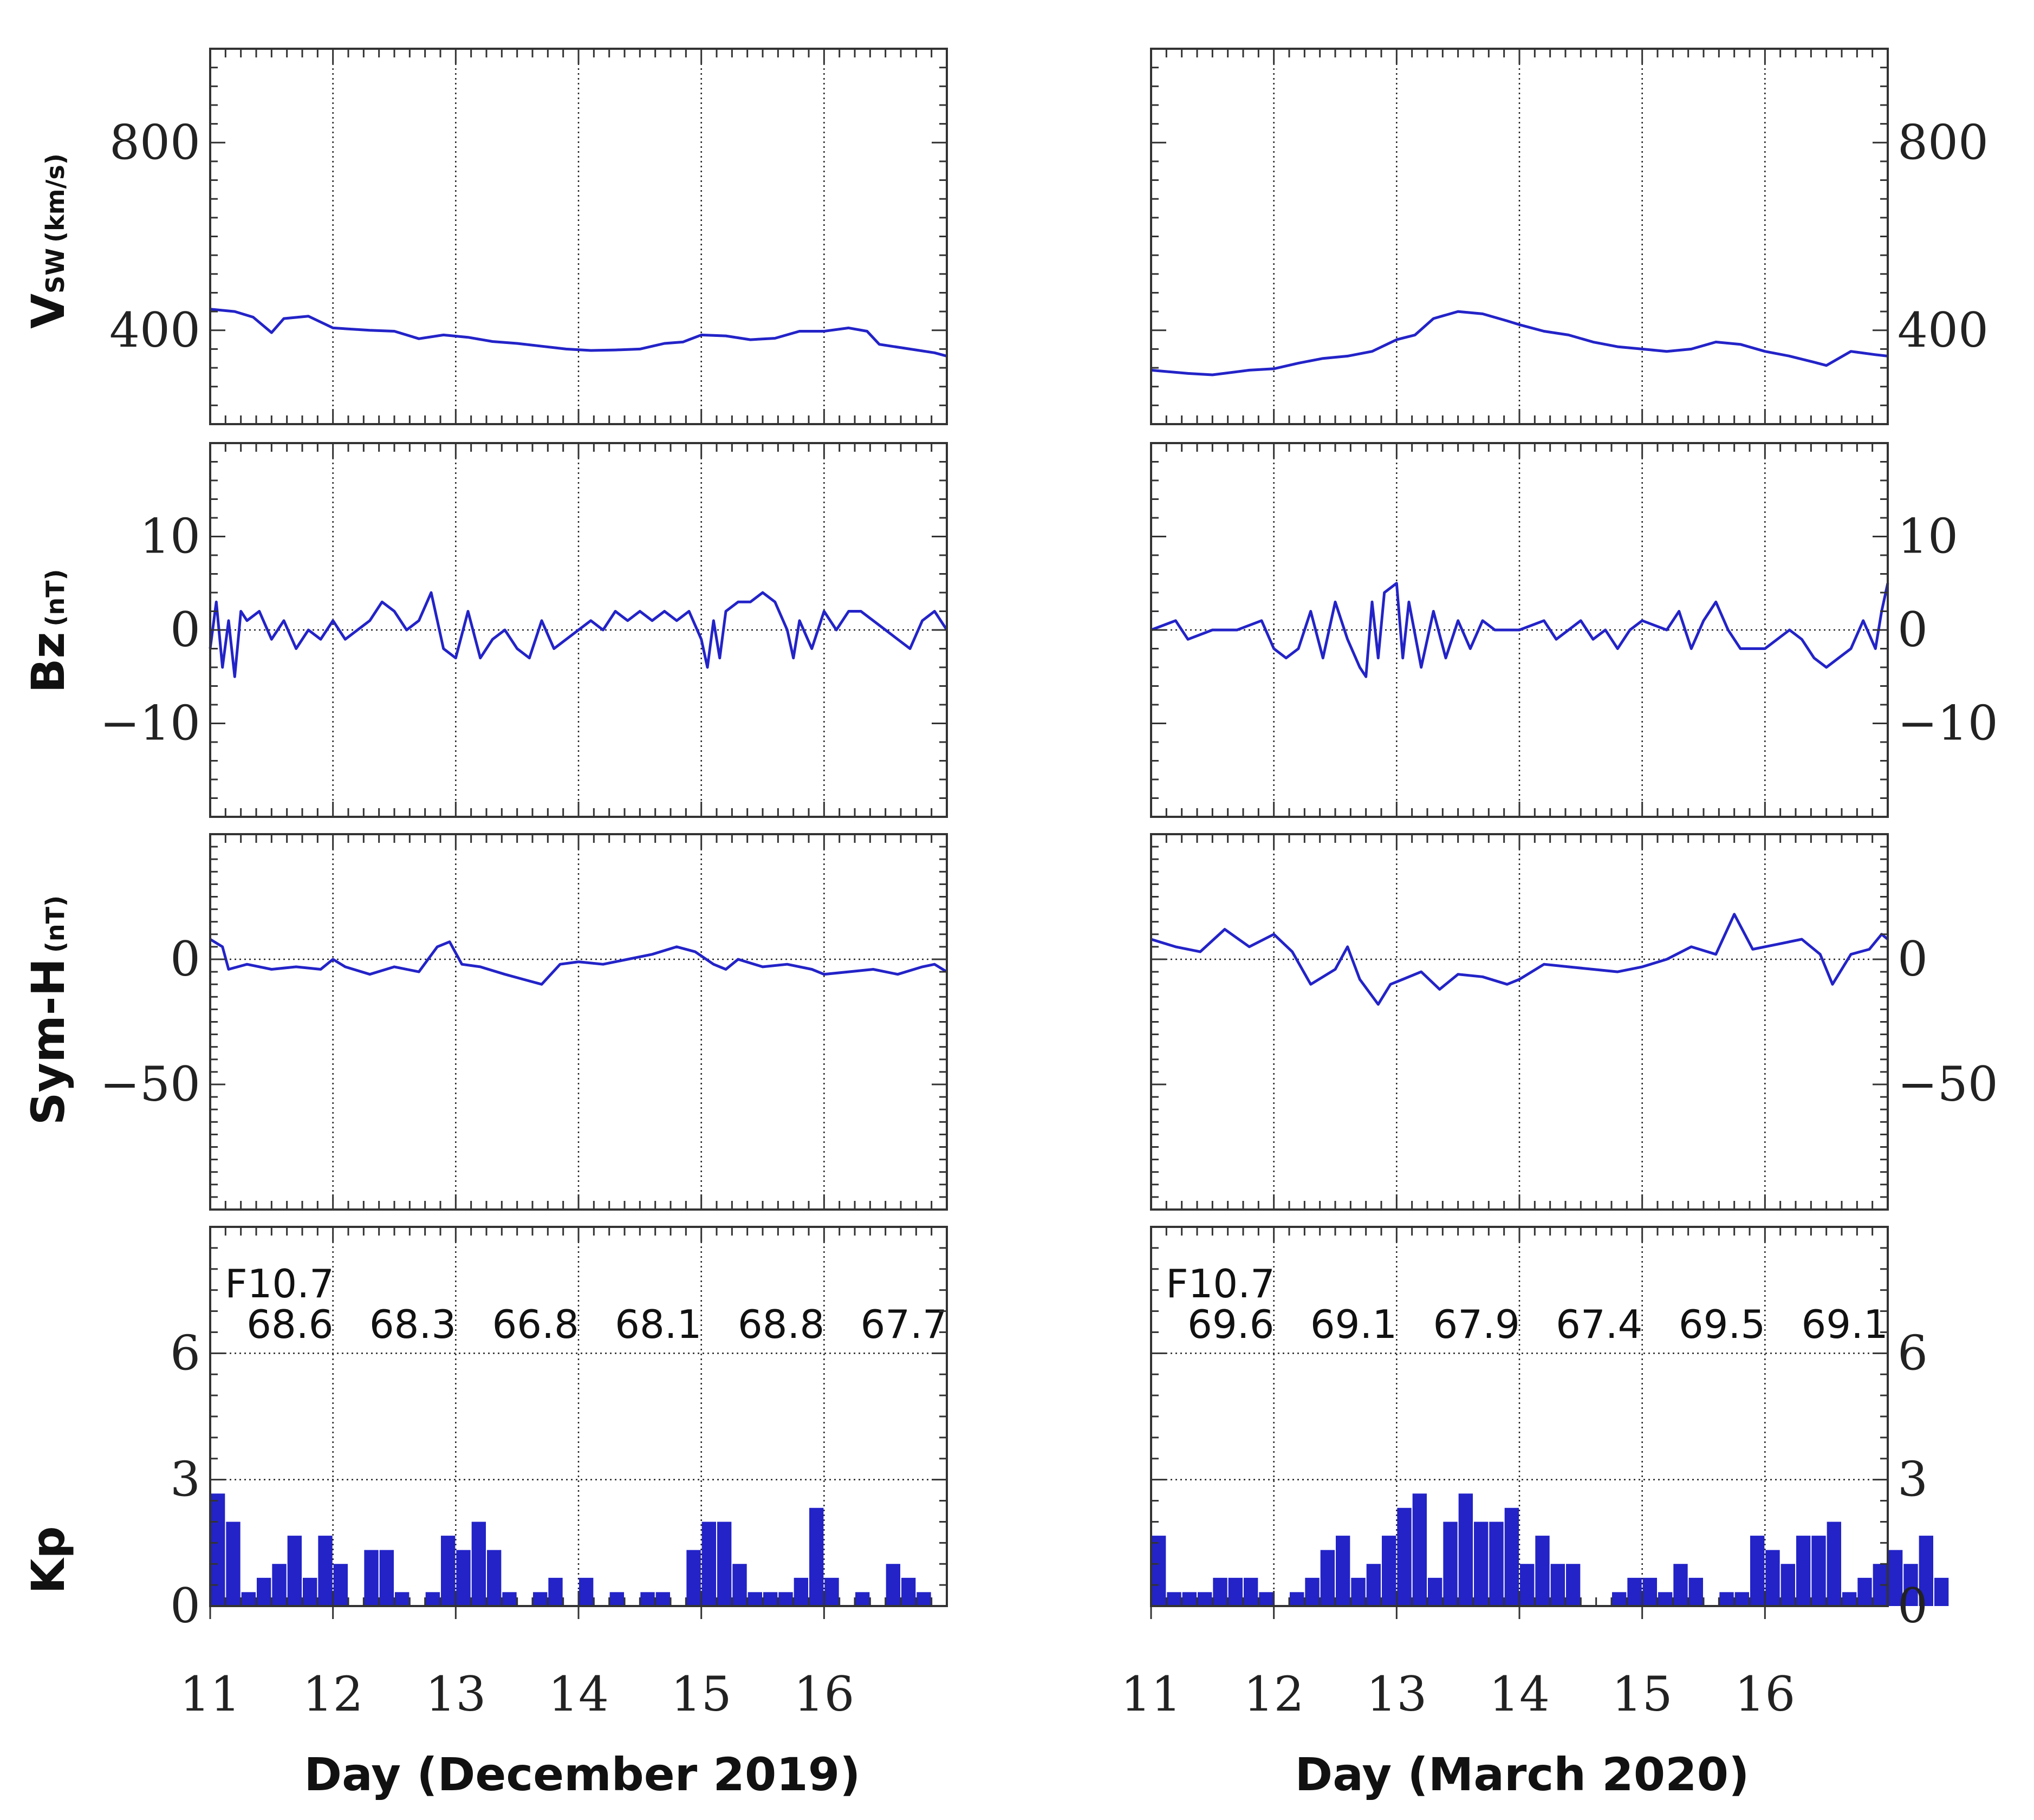 This screenshot has height=1820, width=2034. Describe the element at coordinates (1520, 343) in the screenshot. I see `vsw-series-line` at that location.